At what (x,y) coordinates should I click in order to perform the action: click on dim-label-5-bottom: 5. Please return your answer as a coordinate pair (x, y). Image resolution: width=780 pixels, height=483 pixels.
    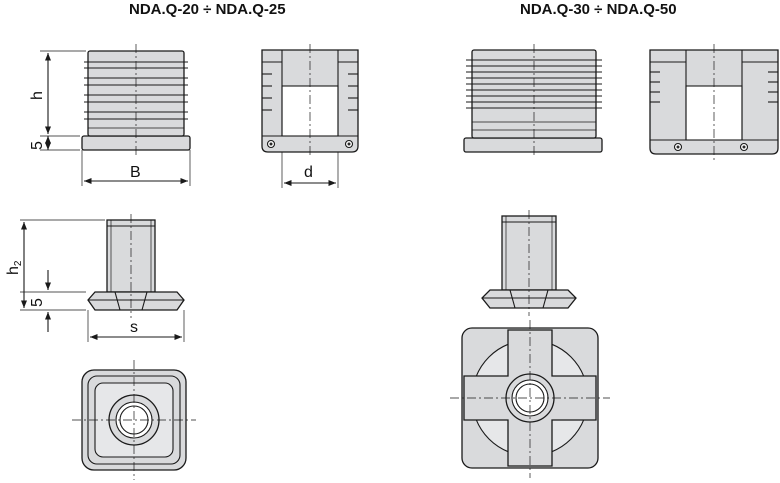
    Looking at the image, I should click on (37, 302).